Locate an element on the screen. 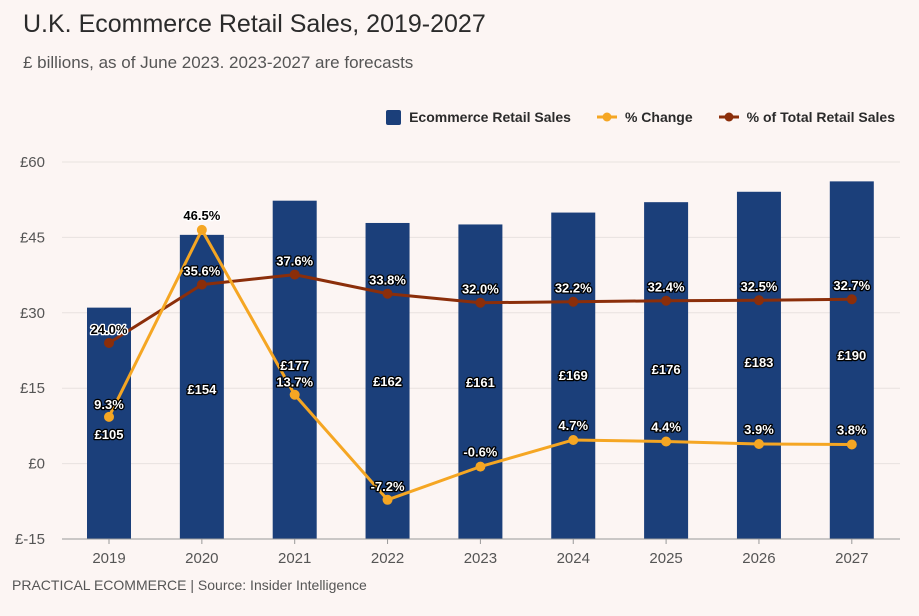 Image resolution: width=919 pixels, height=616 pixels. legend-share-swatch is located at coordinates (728, 117).